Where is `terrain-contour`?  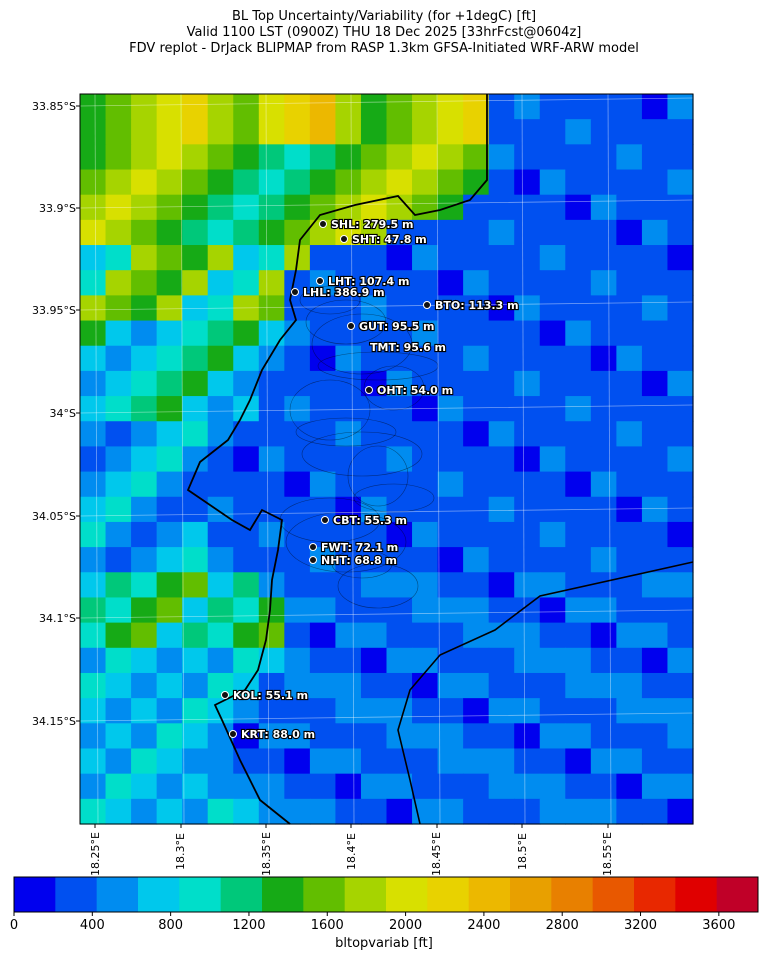 terrain-contour is located at coordinates (378, 586).